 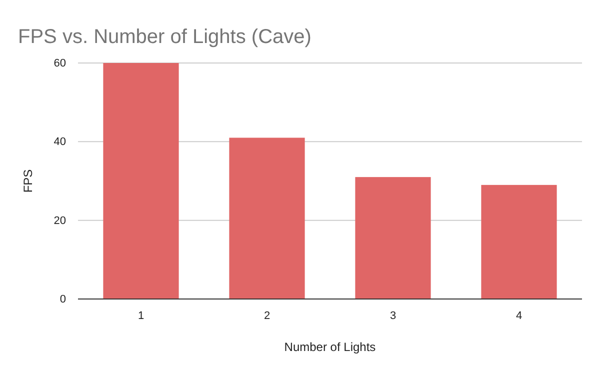 I want to click on y-axis-title: FPS, so click(x=28, y=181).